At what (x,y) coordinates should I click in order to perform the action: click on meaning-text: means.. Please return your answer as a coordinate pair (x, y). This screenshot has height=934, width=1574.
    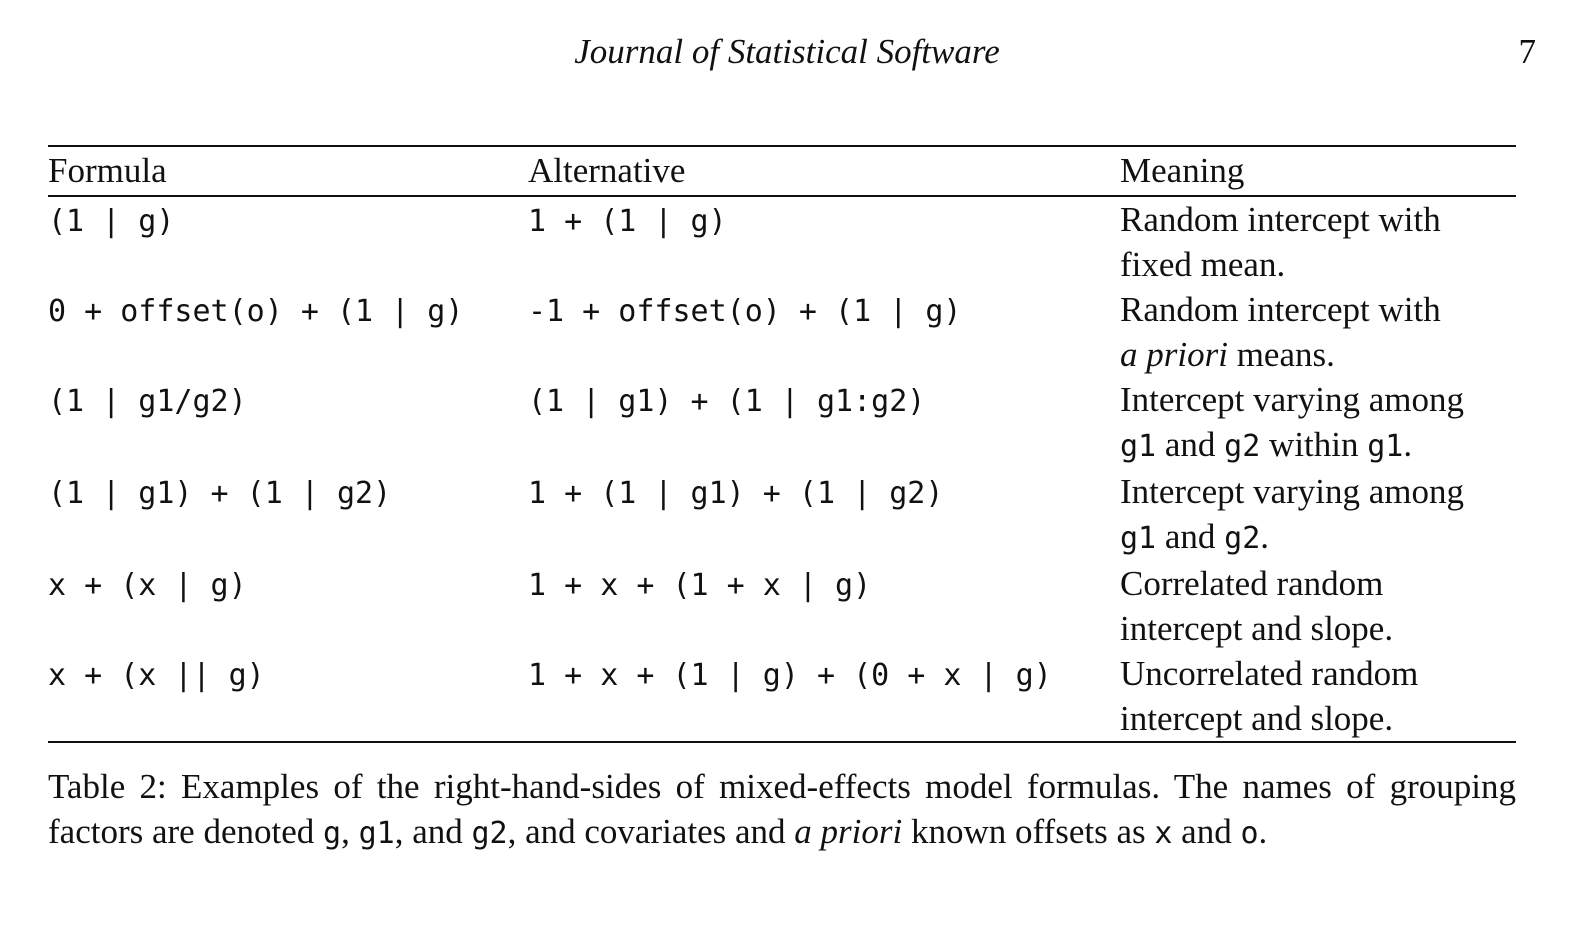
    Looking at the image, I should click on (1281, 354).